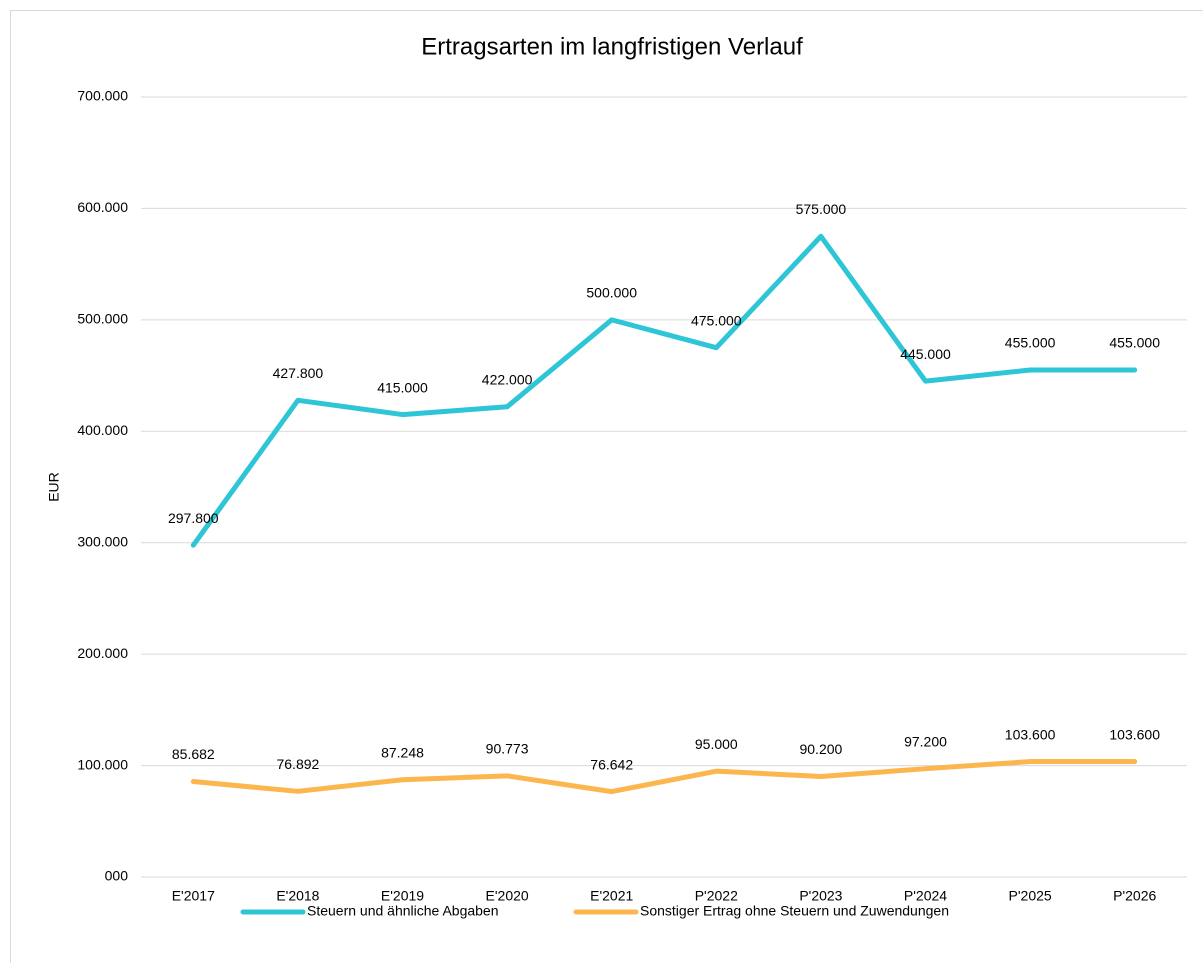  What do you see at coordinates (297, 896) in the screenshot?
I see `x-tick-label: E'2018` at bounding box center [297, 896].